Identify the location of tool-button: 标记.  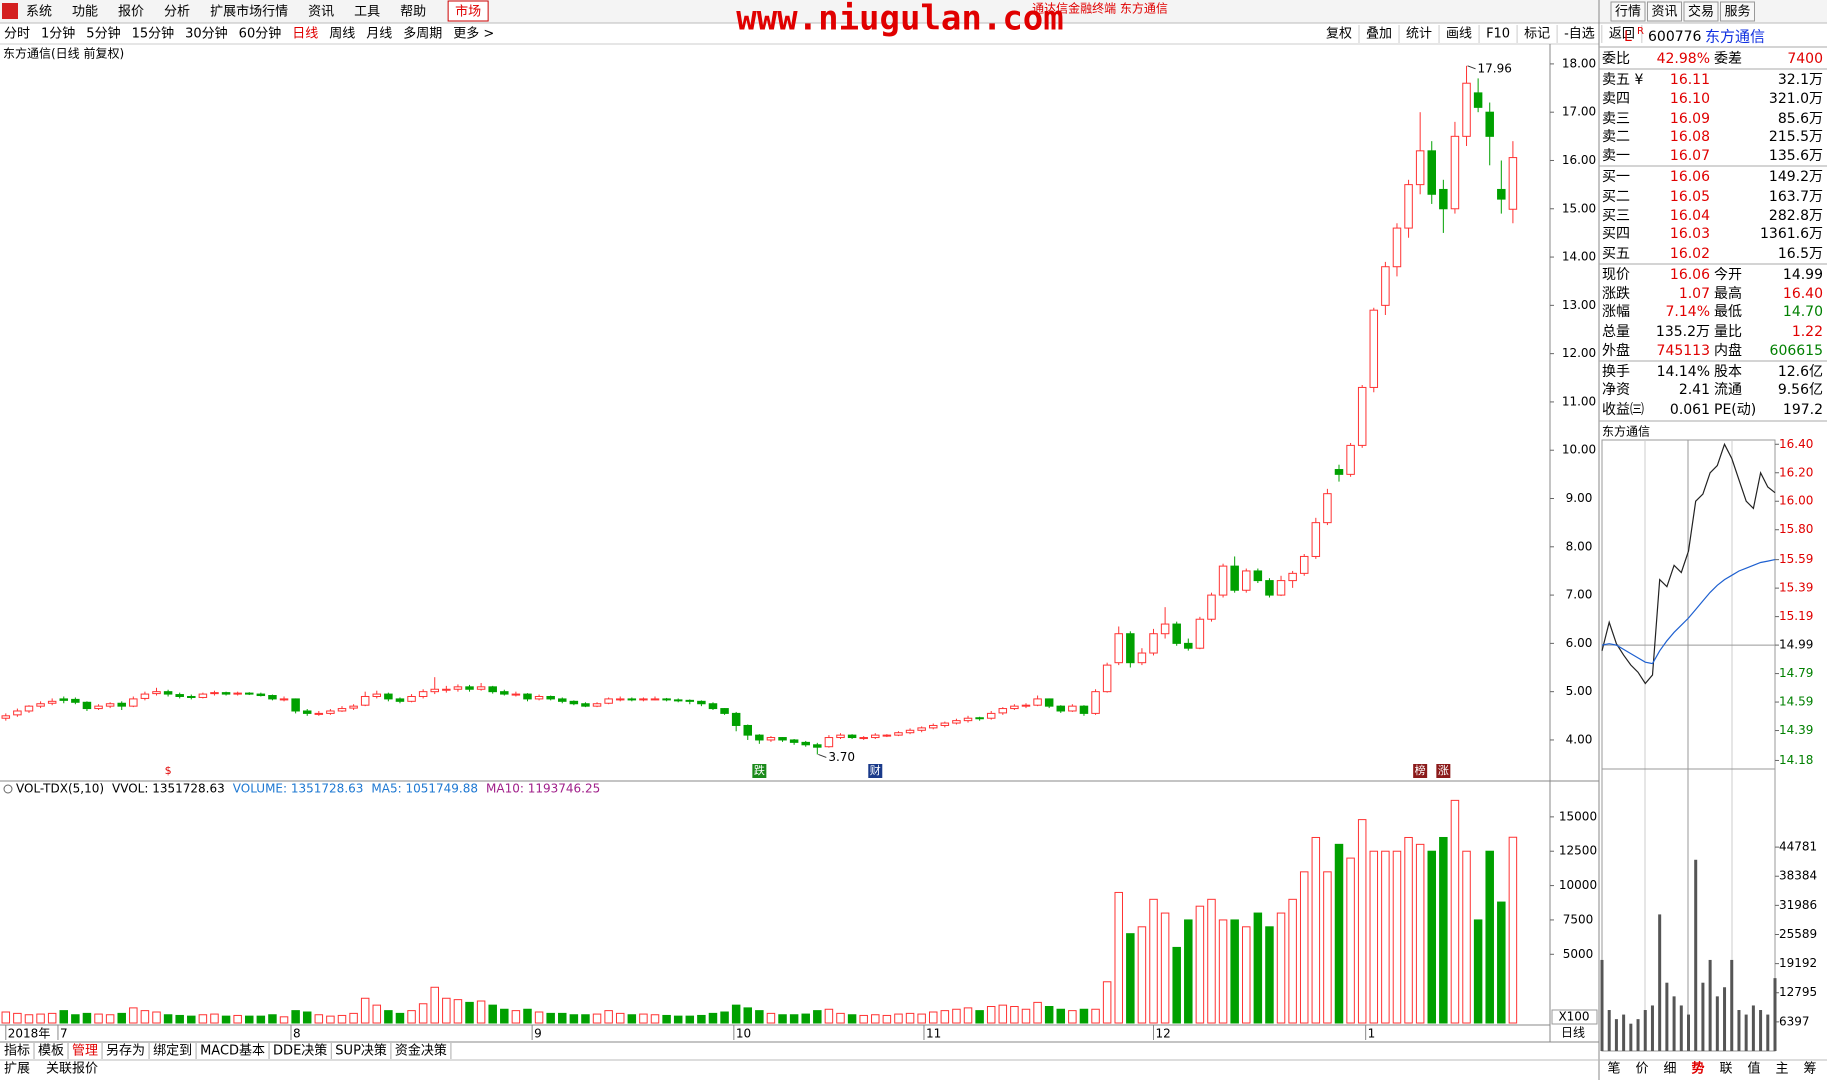
(1537, 34).